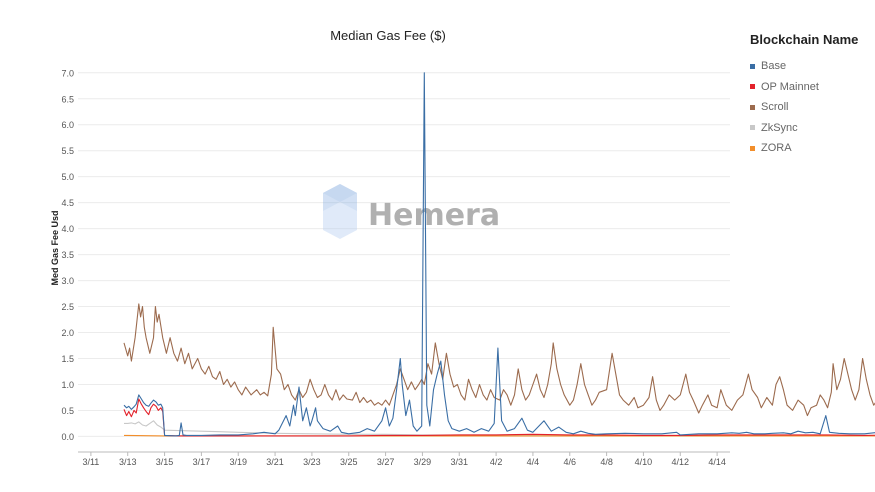  Describe the element at coordinates (340, 211) in the screenshot. I see `hemera-logo-icon` at that location.